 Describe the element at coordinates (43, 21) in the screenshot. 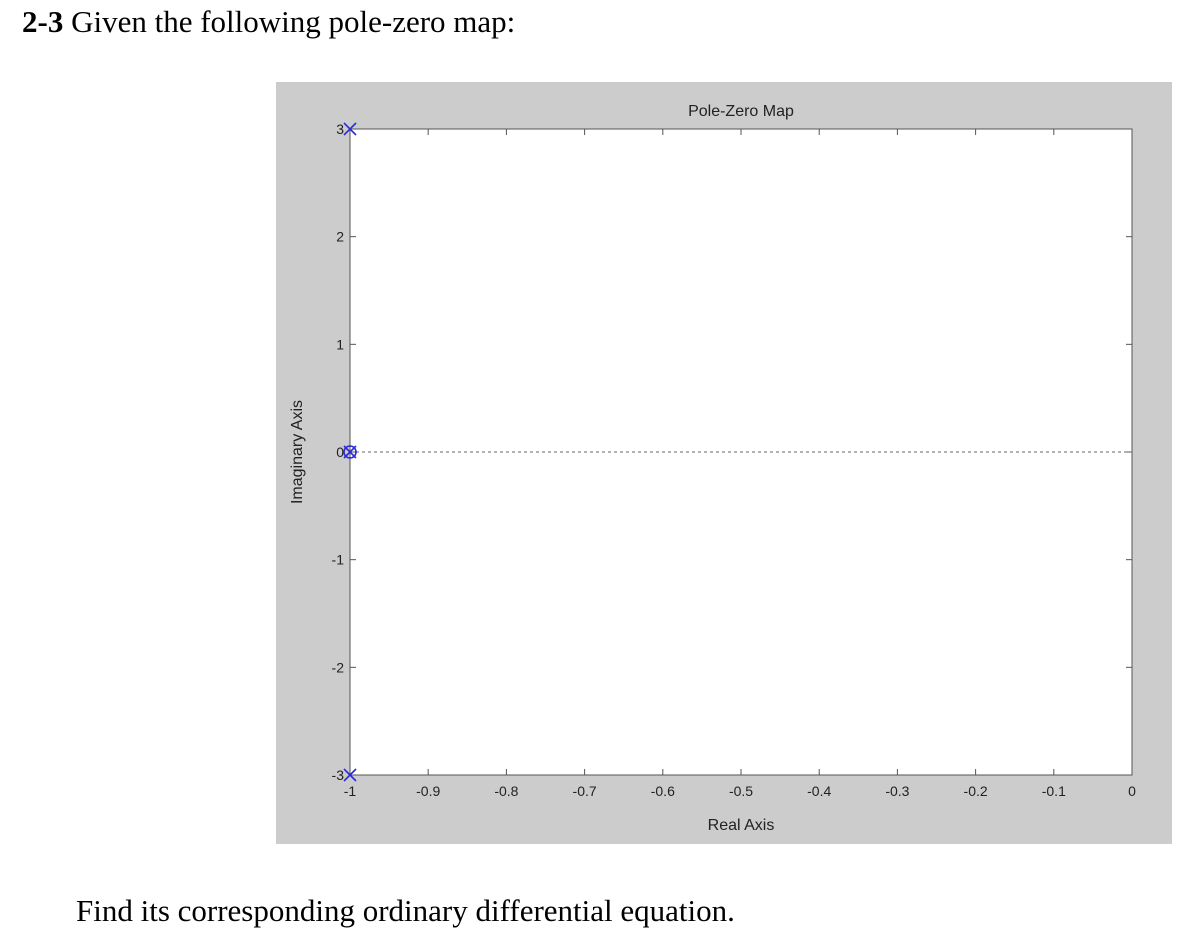

I see `problem-number: 2-3` at that location.